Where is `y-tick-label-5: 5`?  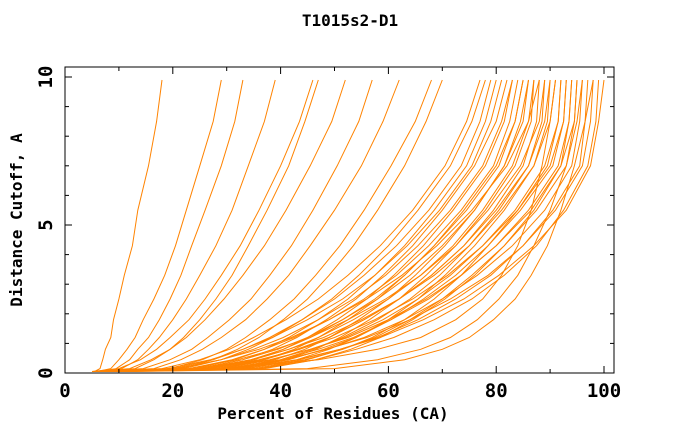 y-tick-label-5: 5 is located at coordinates (46, 224).